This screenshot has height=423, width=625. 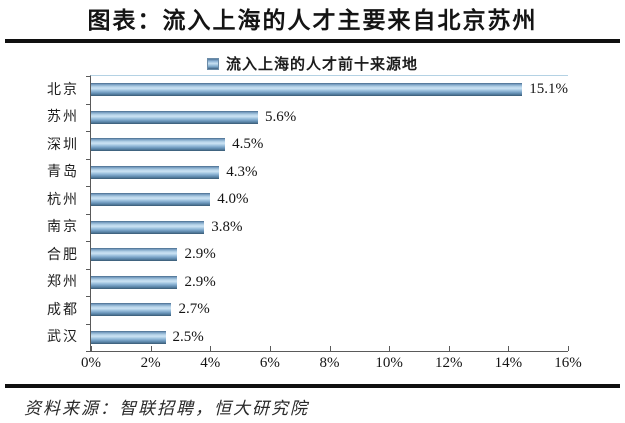 What do you see at coordinates (329, 118) in the screenshot?
I see `bar-row: 5.6%` at bounding box center [329, 118].